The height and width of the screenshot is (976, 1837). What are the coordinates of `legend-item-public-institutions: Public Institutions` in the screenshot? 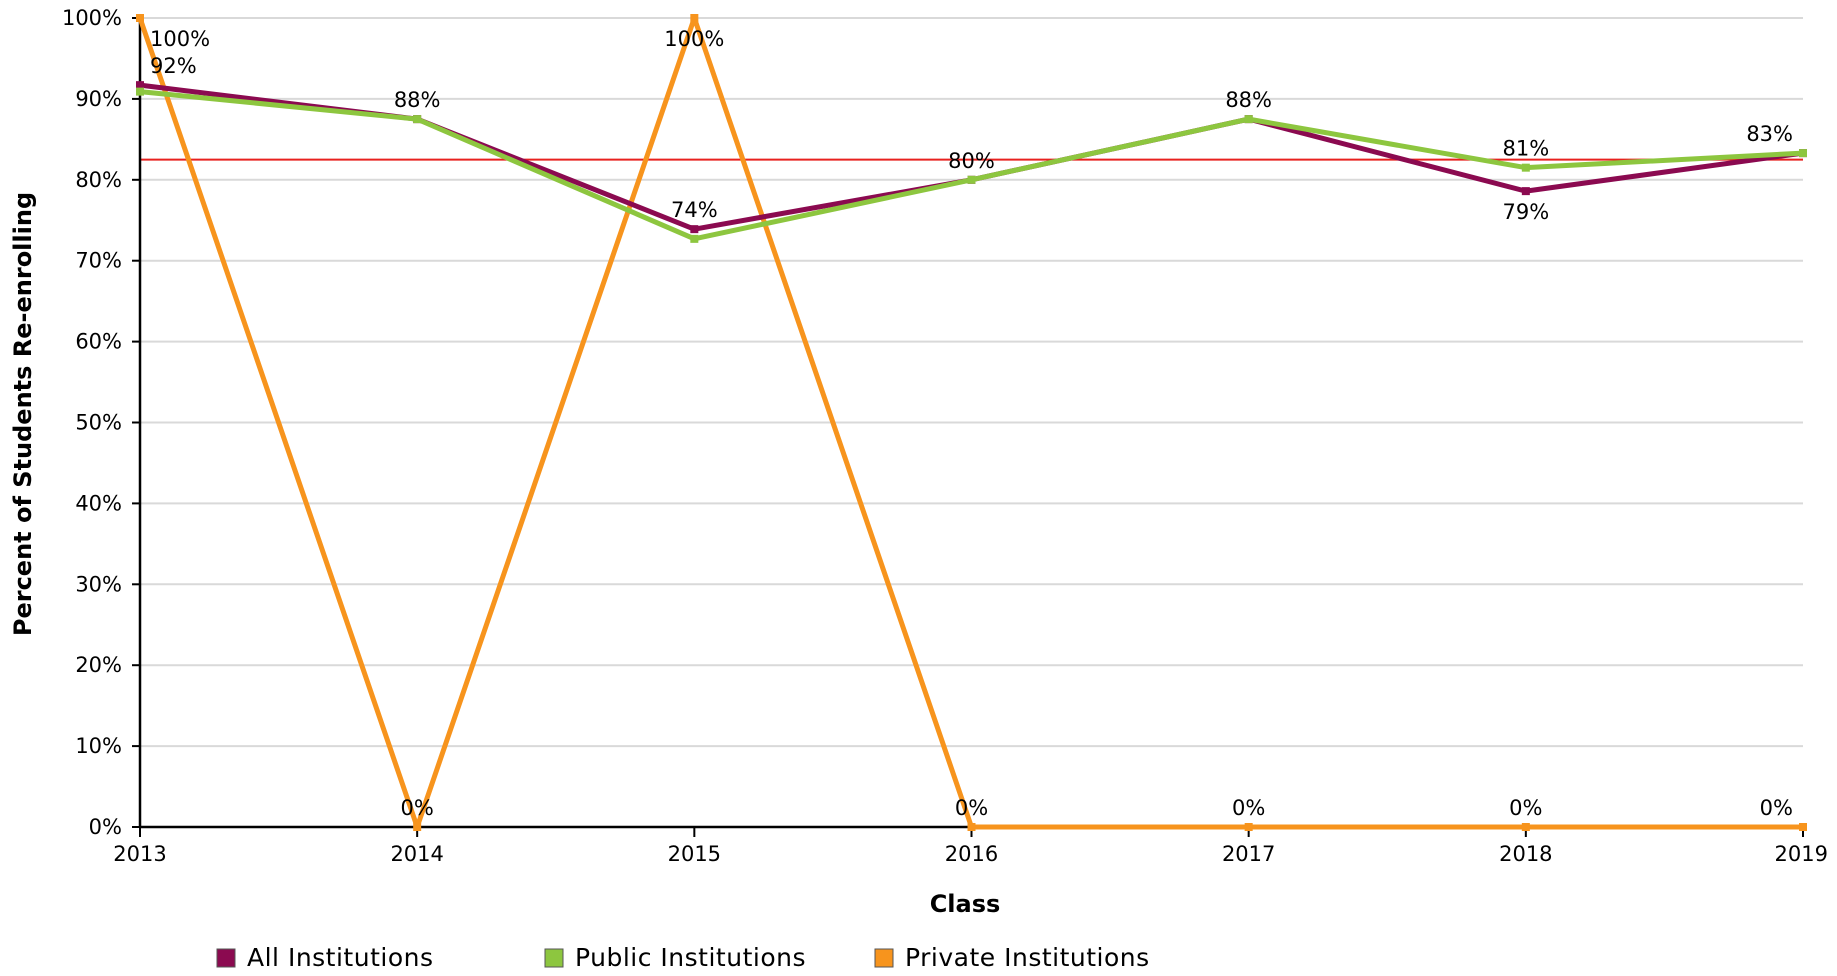 It's located at (675, 957).